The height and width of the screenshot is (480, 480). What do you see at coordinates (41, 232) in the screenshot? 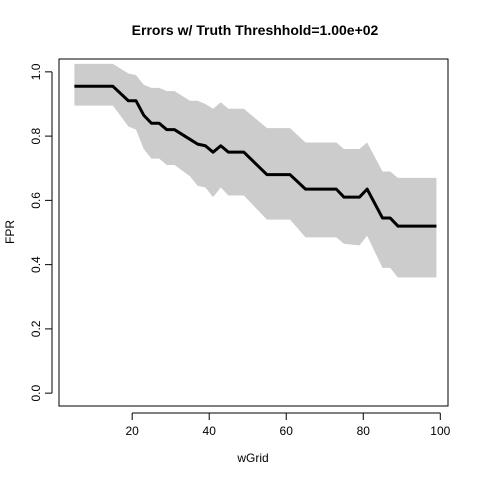
I see `y-axis: 0.0 0.2 0.4 0.6 0.8 1.0` at bounding box center [41, 232].